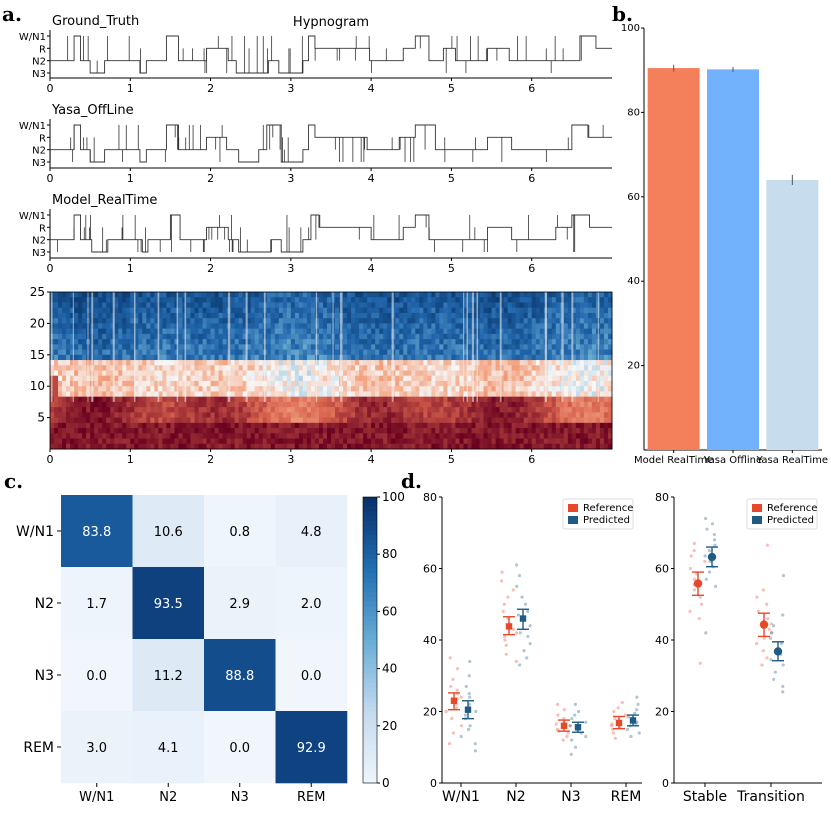 The height and width of the screenshot is (833, 831). I want to click on scatter-point, so click(506, 654).